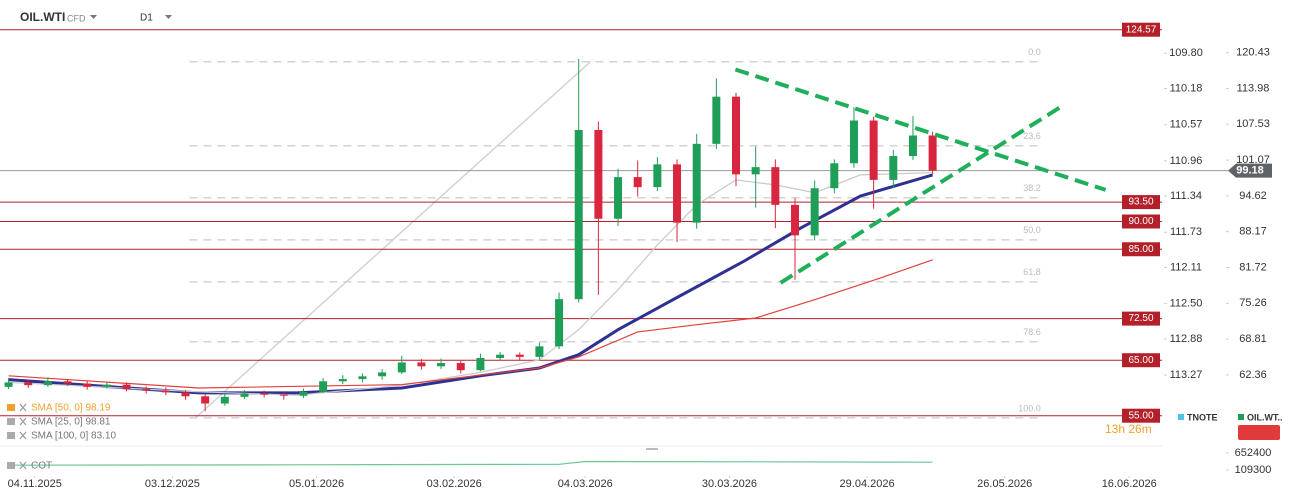 This screenshot has height=500, width=1294. I want to click on last-price-label: 99.18, so click(1250, 170).